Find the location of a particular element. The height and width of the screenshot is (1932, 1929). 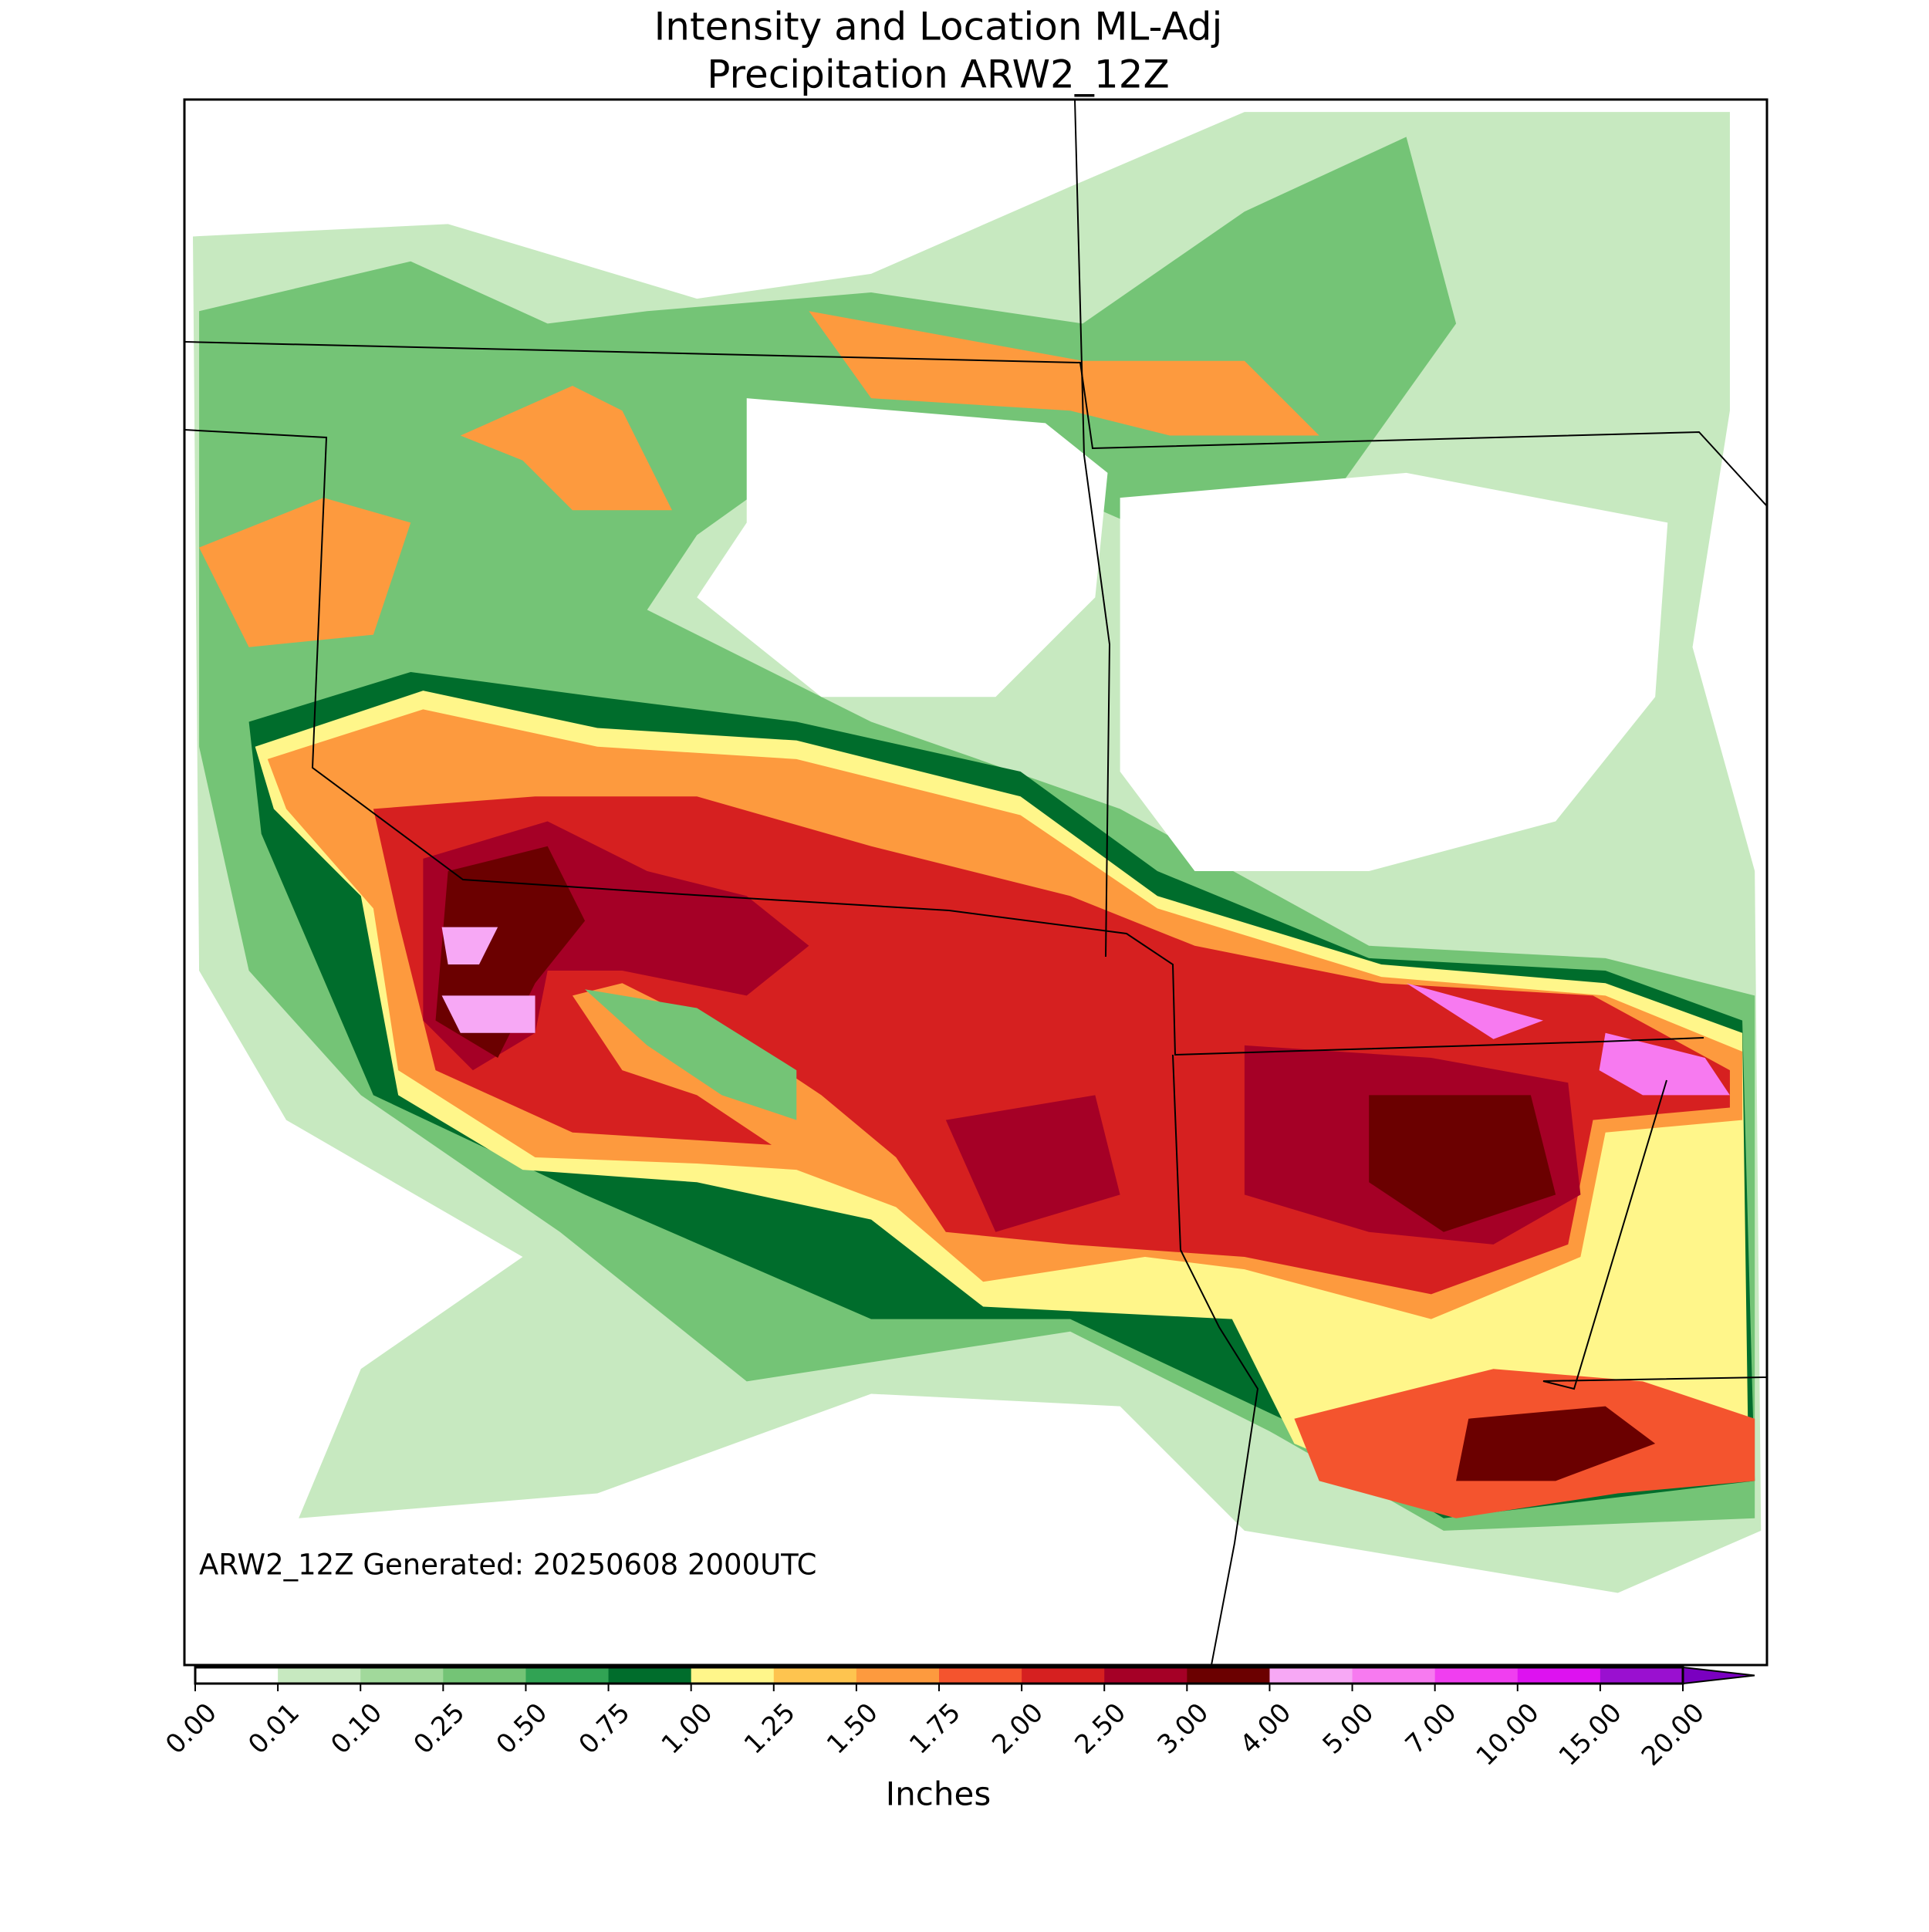

tick-label: 0.10 is located at coordinates (356, 1729).